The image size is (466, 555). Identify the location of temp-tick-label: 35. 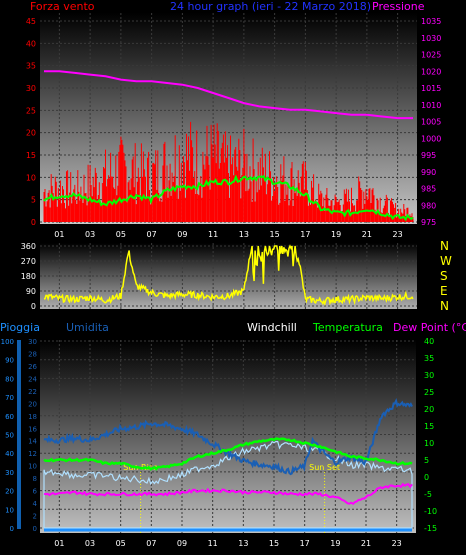
(429, 358).